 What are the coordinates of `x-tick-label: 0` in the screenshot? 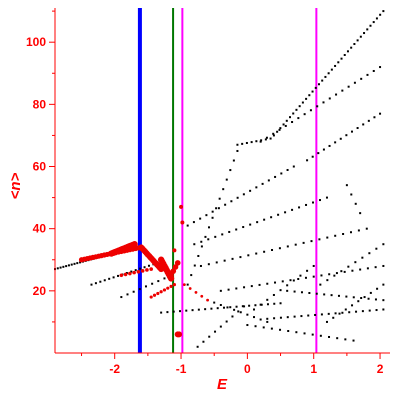 It's located at (247, 369).